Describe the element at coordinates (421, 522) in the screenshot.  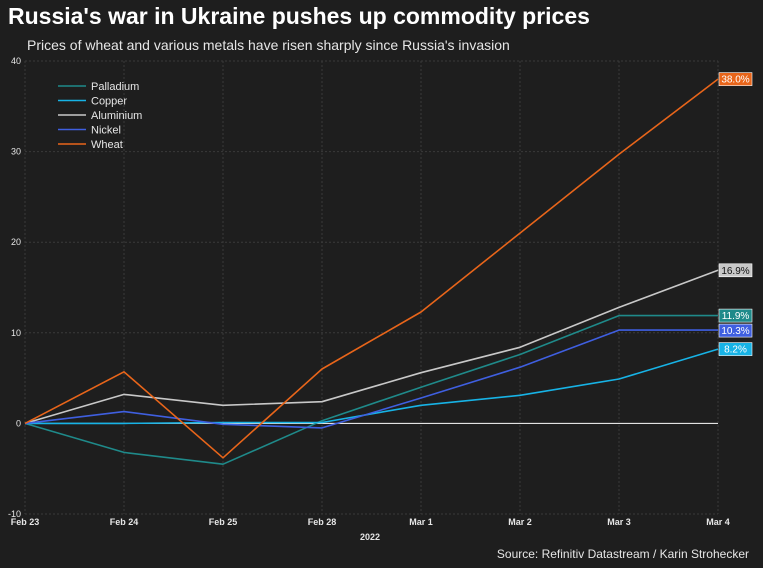
I see `x-tick-label: Mar 1` at that location.